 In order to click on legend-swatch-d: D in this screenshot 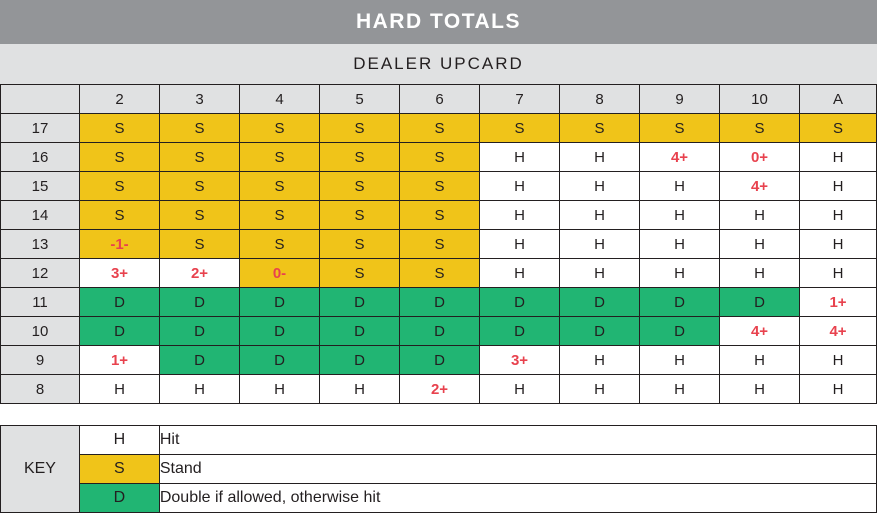, I will do `click(119, 498)`.